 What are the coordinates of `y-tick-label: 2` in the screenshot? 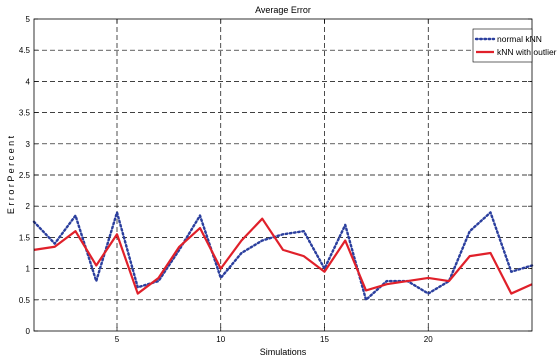 It's located at (28, 206).